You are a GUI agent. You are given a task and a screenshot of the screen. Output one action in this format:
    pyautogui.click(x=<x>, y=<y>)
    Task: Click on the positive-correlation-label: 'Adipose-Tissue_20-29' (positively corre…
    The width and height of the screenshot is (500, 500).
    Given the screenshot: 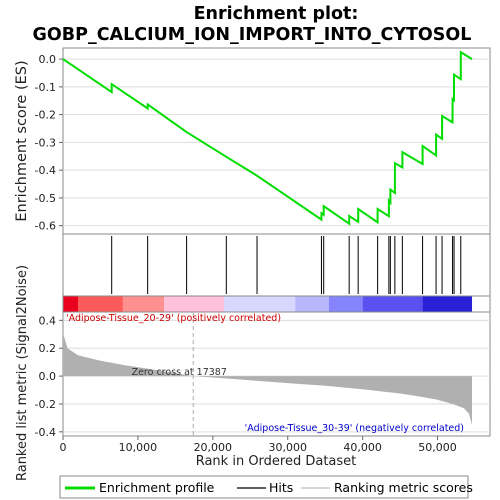 What is the action you would take?
    pyautogui.click(x=173, y=318)
    